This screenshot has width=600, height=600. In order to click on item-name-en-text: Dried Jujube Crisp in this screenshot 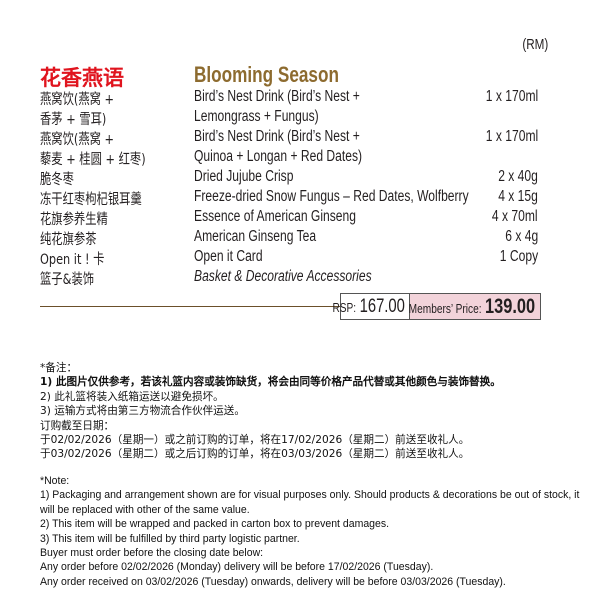, I will do `click(244, 176)`.